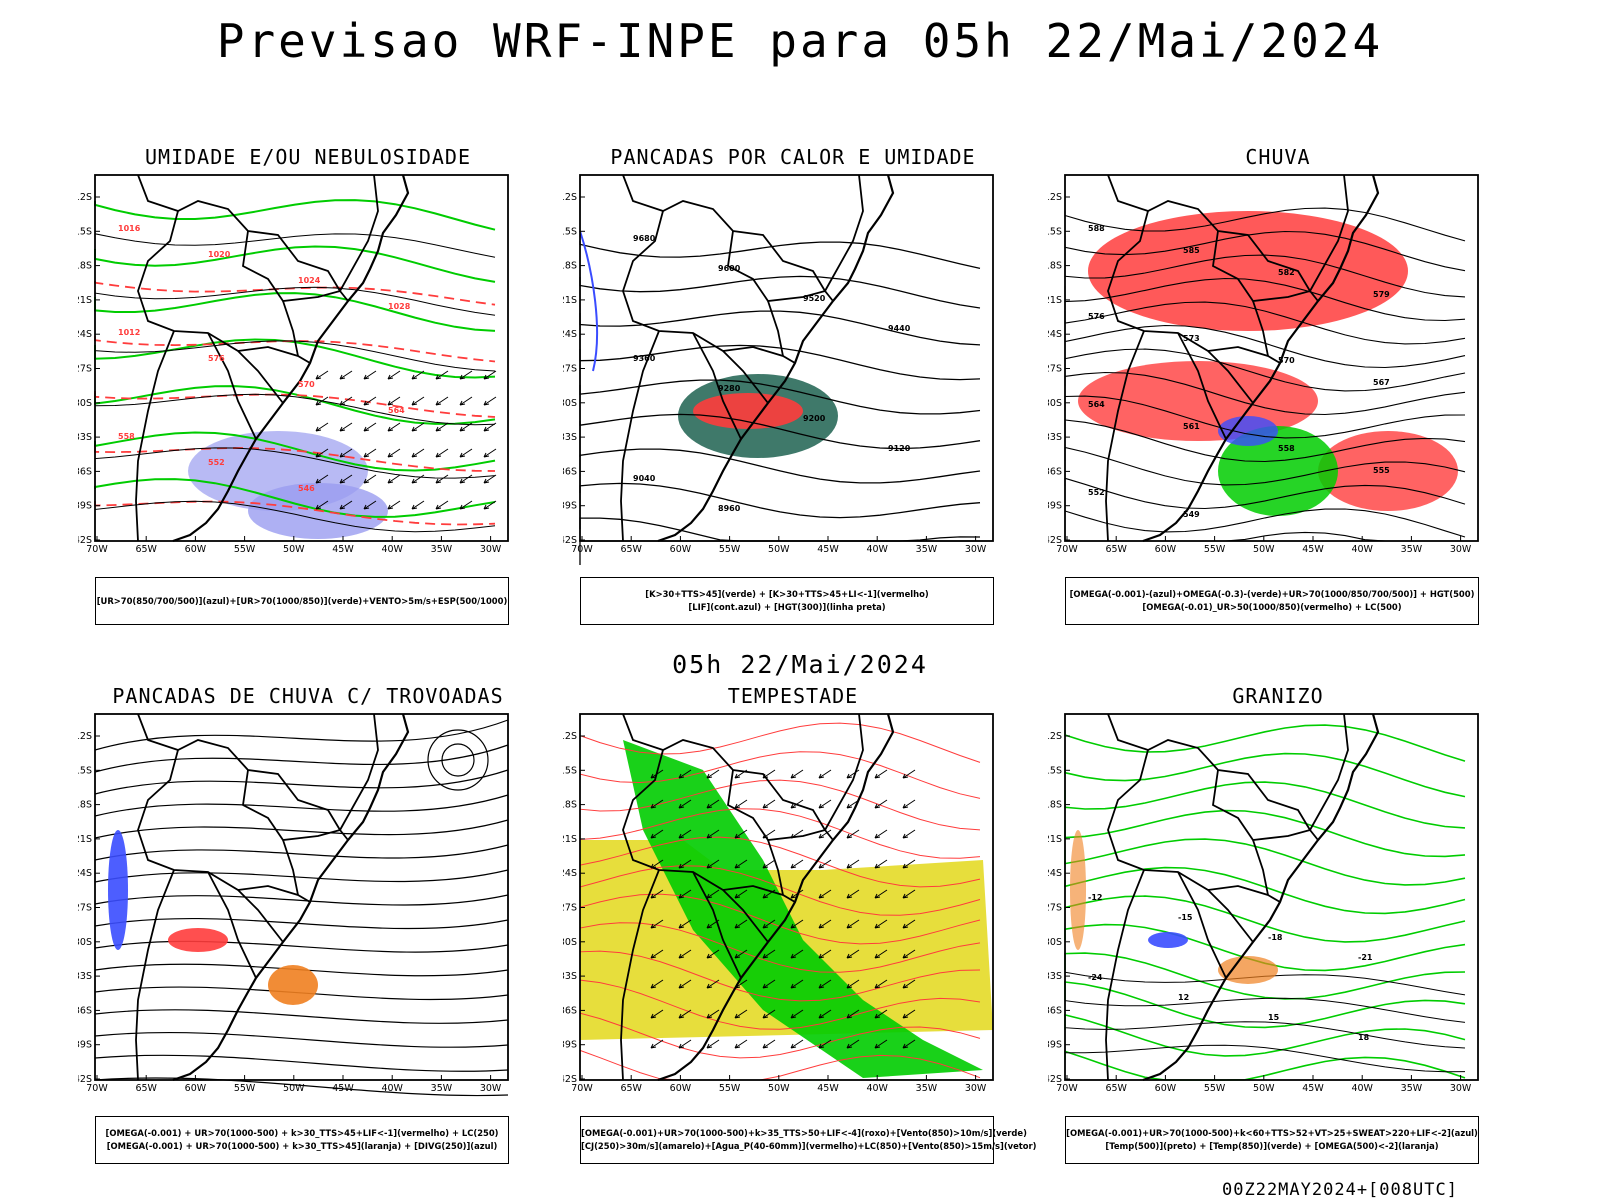 This screenshot has height=1200, width=1600. I want to click on omega500-area, so click(1078, 890).